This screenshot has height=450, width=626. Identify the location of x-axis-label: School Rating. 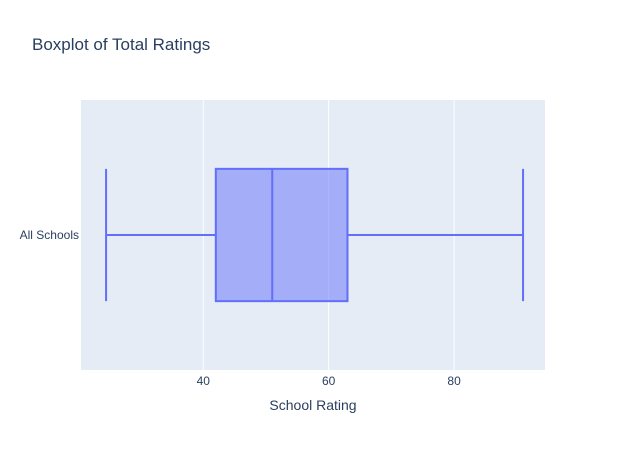
(312, 405).